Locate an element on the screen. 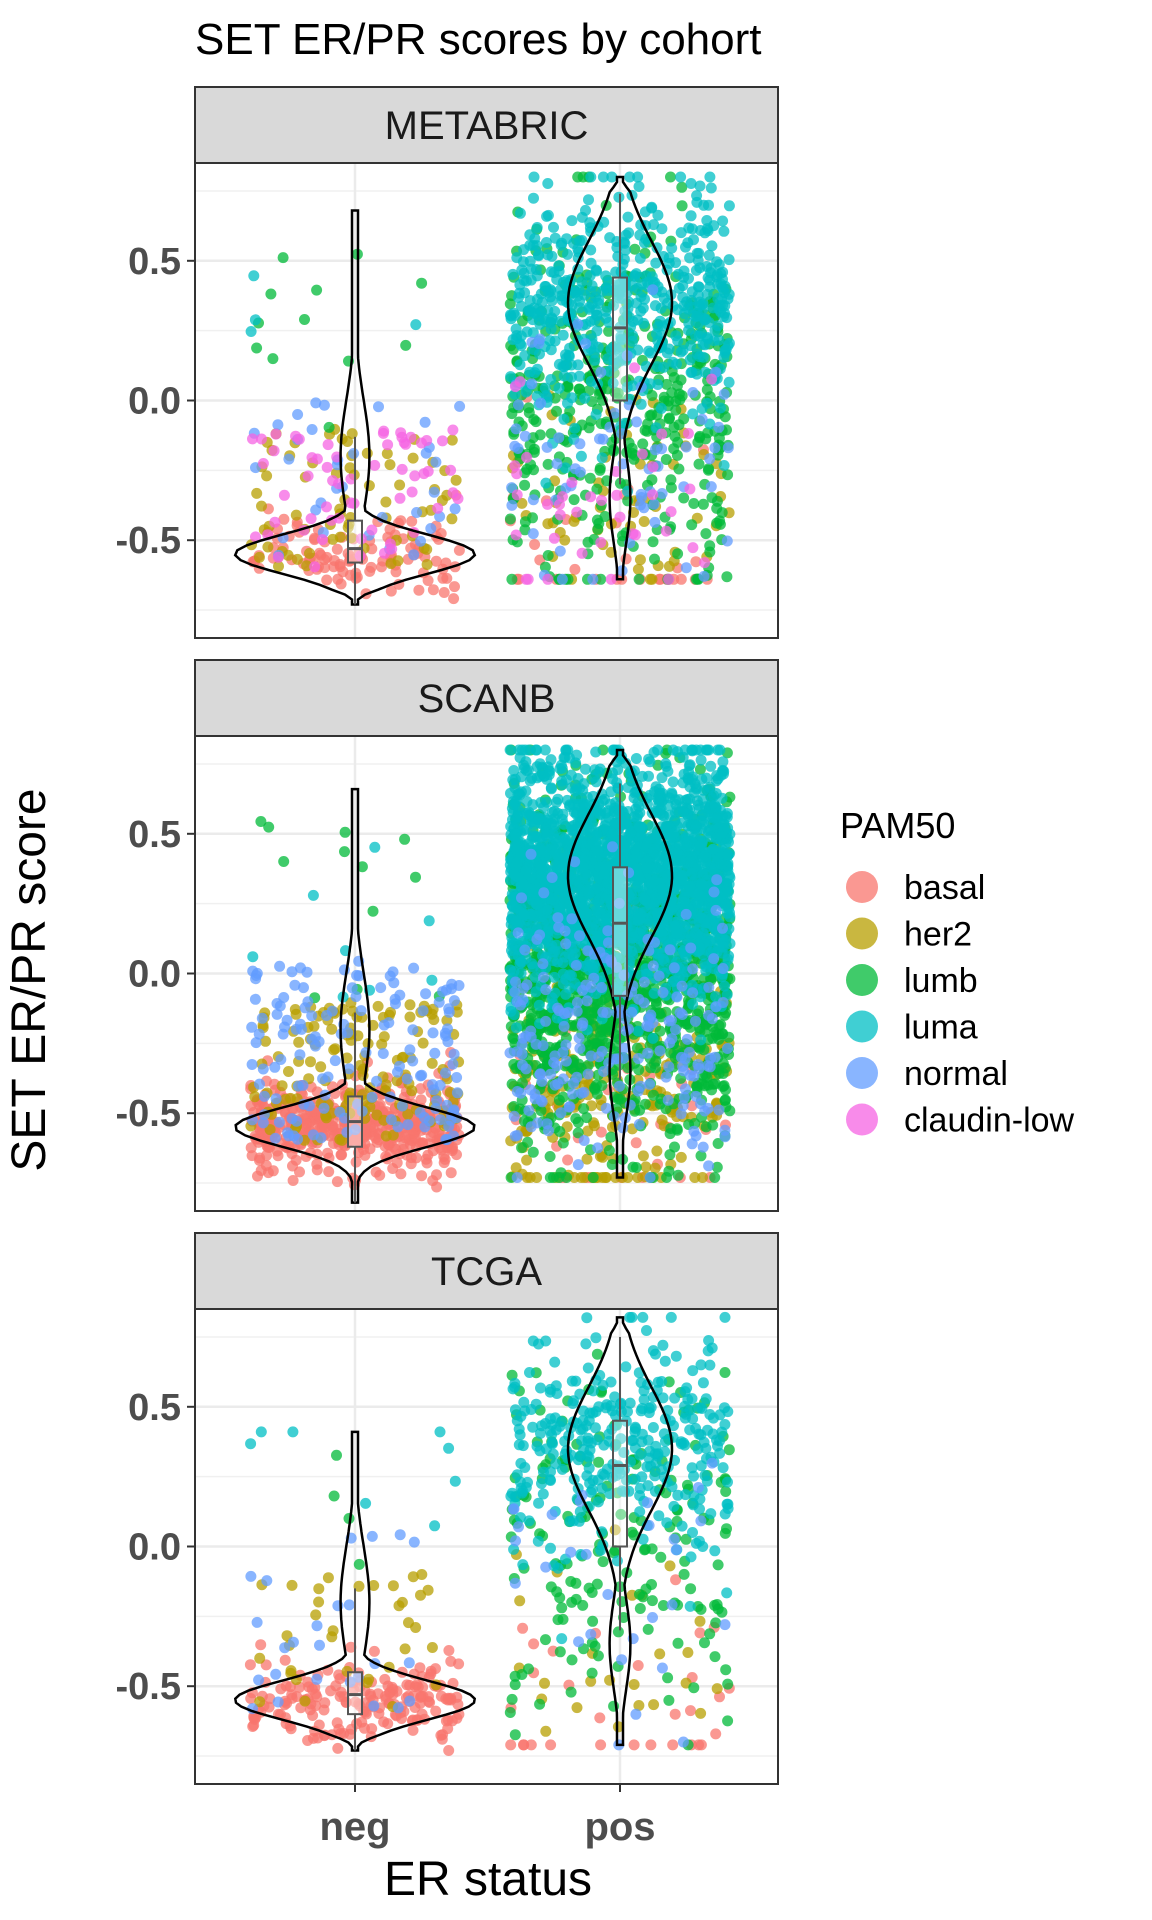  facet-strip-label: SCANB is located at coordinates (487, 699).